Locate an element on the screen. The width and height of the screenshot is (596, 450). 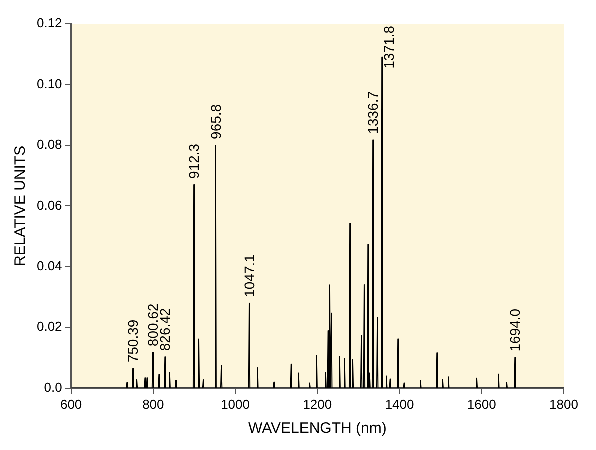
x-tick-label: 600 is located at coordinates (71, 404).